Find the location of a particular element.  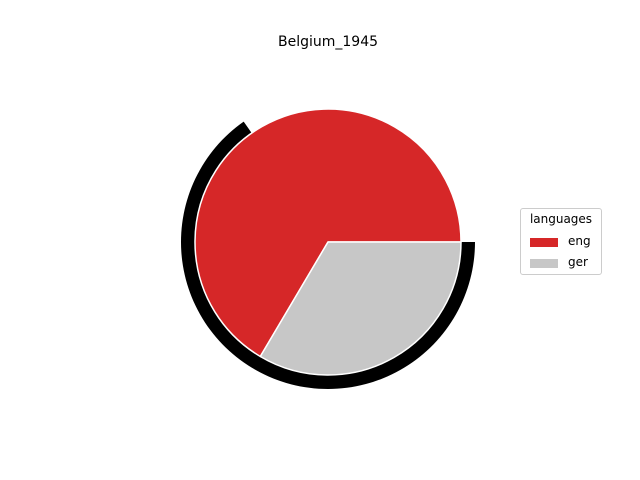

legend-title: languages is located at coordinates (561, 219).